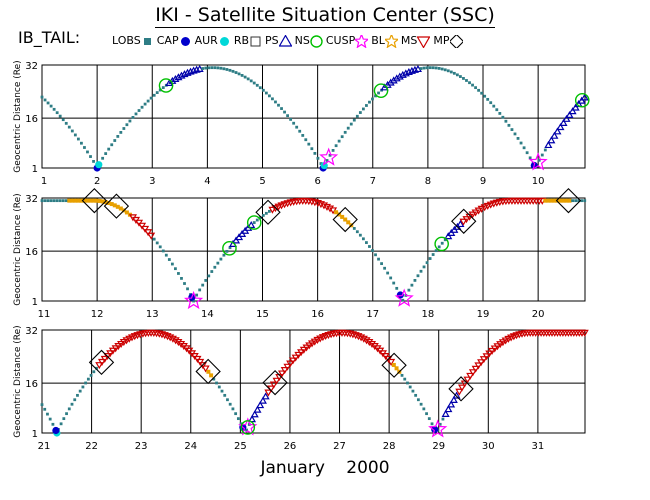  What do you see at coordinates (240, 446) in the screenshot?
I see `x-tick-label: 25` at bounding box center [240, 446].